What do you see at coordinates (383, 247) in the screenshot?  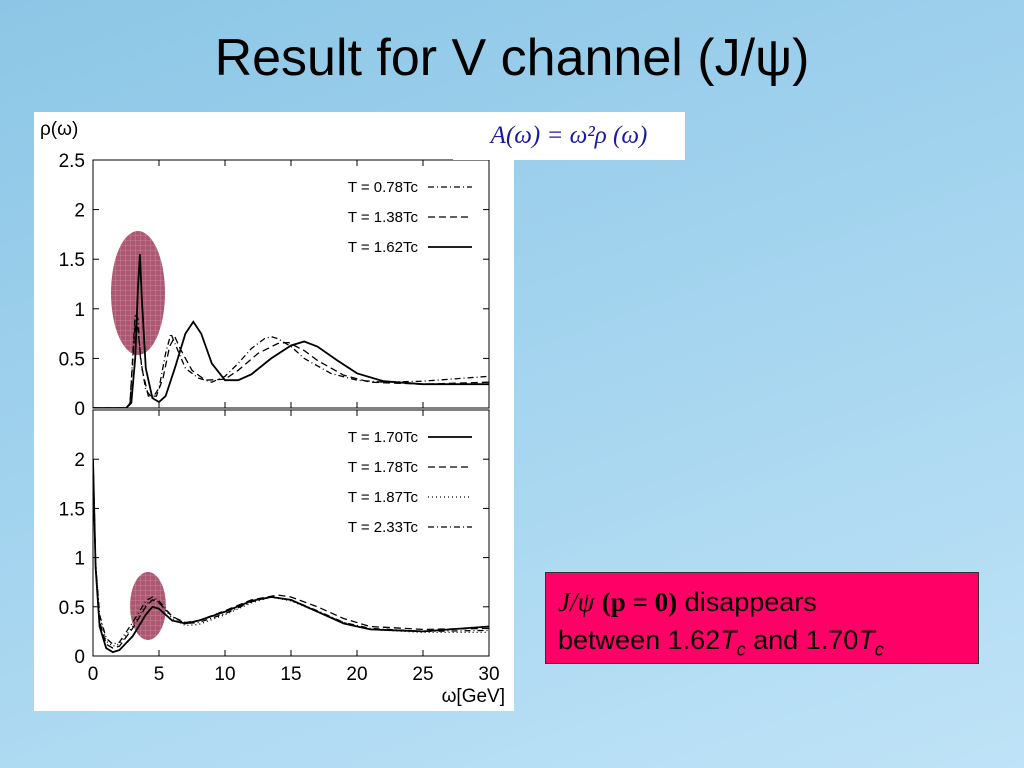 I see `legend-label-top-2: T = 1.62Tc` at bounding box center [383, 247].